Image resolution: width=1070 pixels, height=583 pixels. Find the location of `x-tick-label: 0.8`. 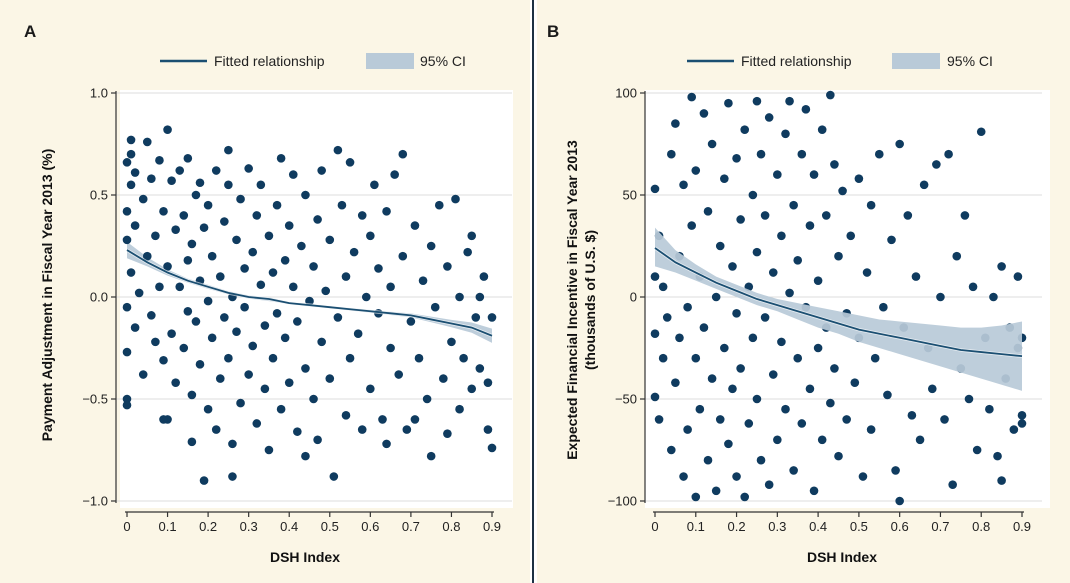

x-tick-label: 0.8 is located at coordinates (981, 526).